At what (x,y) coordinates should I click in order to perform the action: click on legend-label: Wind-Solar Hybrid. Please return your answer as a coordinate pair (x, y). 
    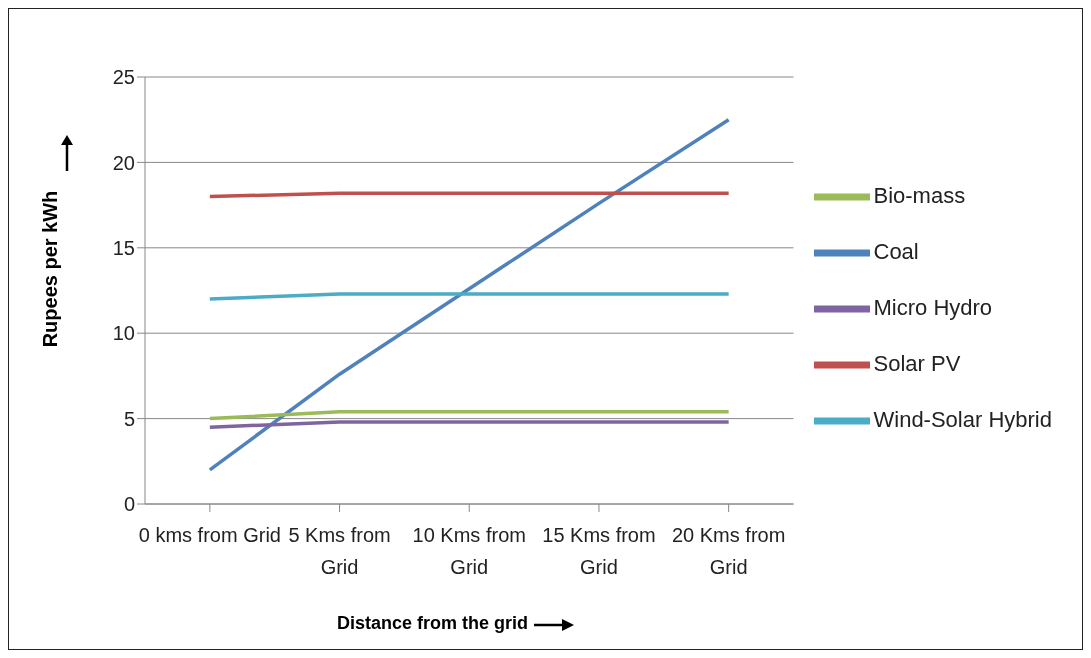
    Looking at the image, I should click on (962, 419).